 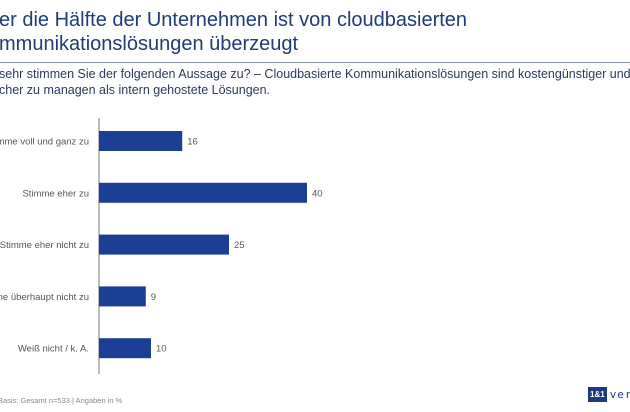 What do you see at coordinates (192, 142) in the screenshot?
I see `value-label: 16` at bounding box center [192, 142].